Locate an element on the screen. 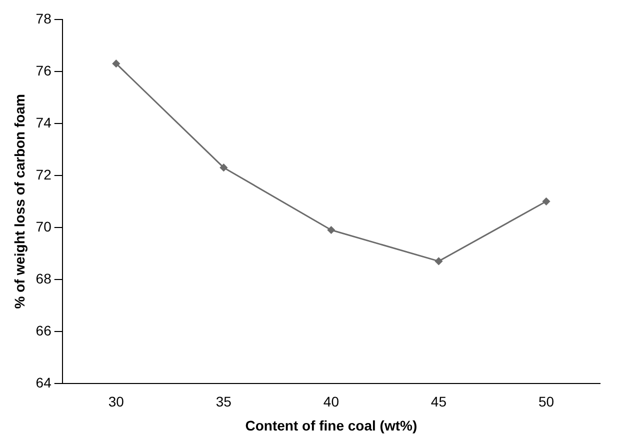 The width and height of the screenshot is (618, 447). x-tick-label: 30 is located at coordinates (116, 402).